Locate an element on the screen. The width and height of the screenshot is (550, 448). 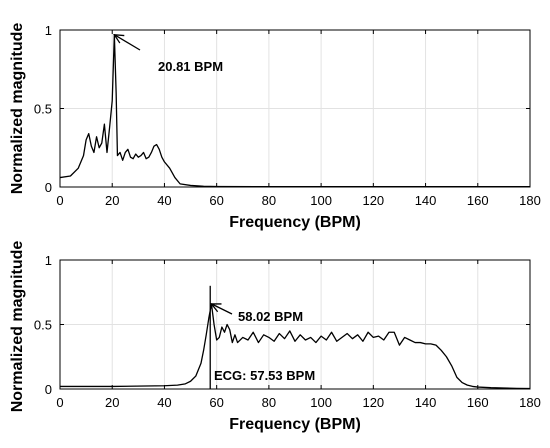
top-y-axis-label: Normalized magnitude is located at coordinates (17, 109).